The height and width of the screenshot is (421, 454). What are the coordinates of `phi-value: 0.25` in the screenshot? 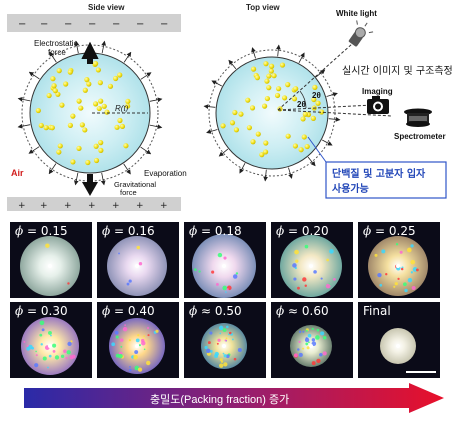 It's located at (402, 231).